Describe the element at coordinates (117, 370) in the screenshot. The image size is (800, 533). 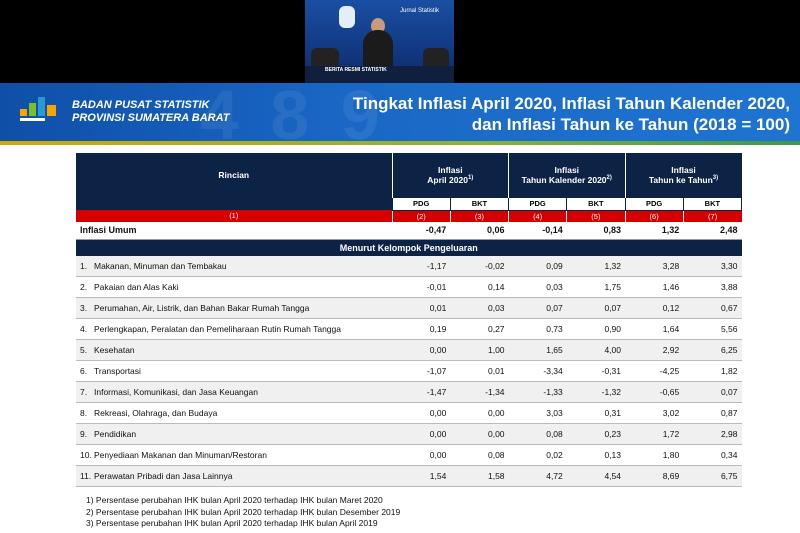
I see `row-label-text: Transportasi` at that location.